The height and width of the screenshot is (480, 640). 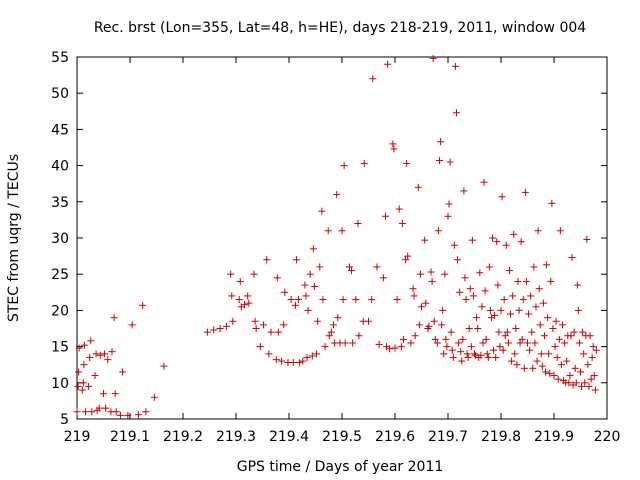 I want to click on x-tick-label: 219.8, so click(x=501, y=437).